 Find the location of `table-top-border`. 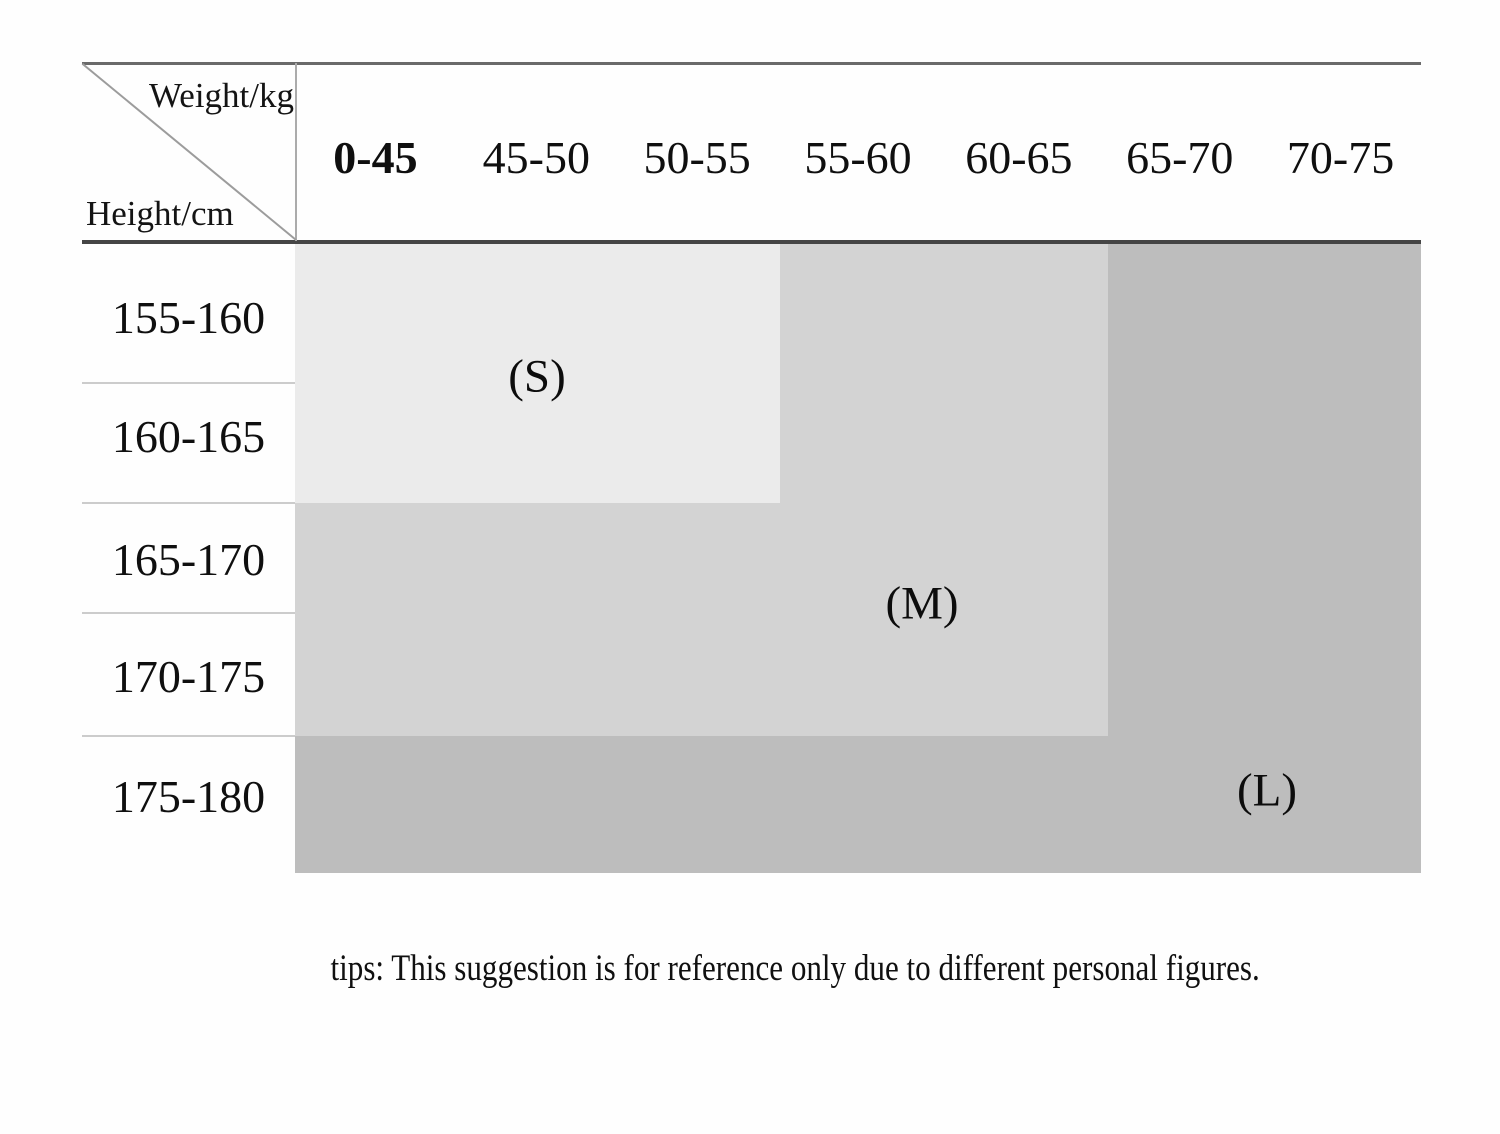

table-top-border is located at coordinates (751, 63).